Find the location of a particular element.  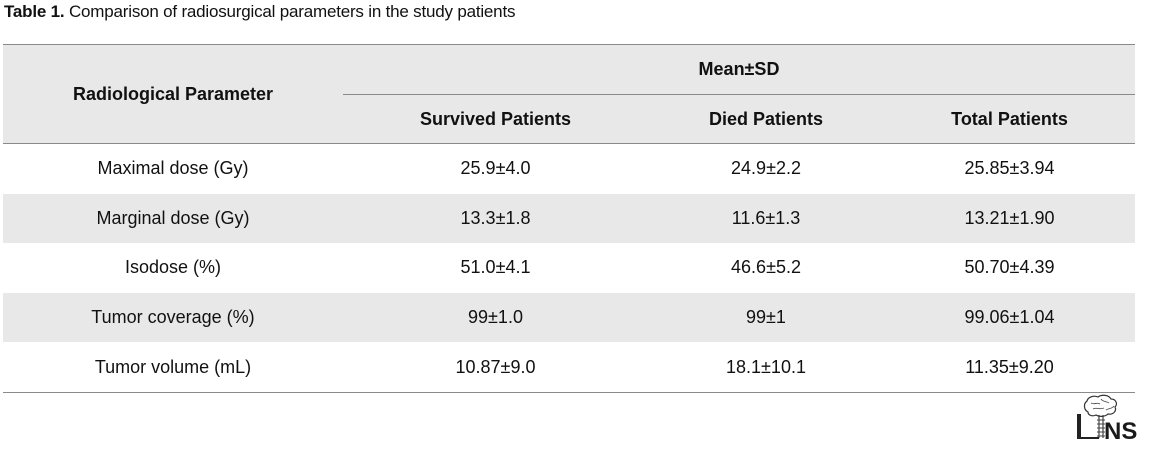

row-parameter: Isodose (%) is located at coordinates (173, 267).